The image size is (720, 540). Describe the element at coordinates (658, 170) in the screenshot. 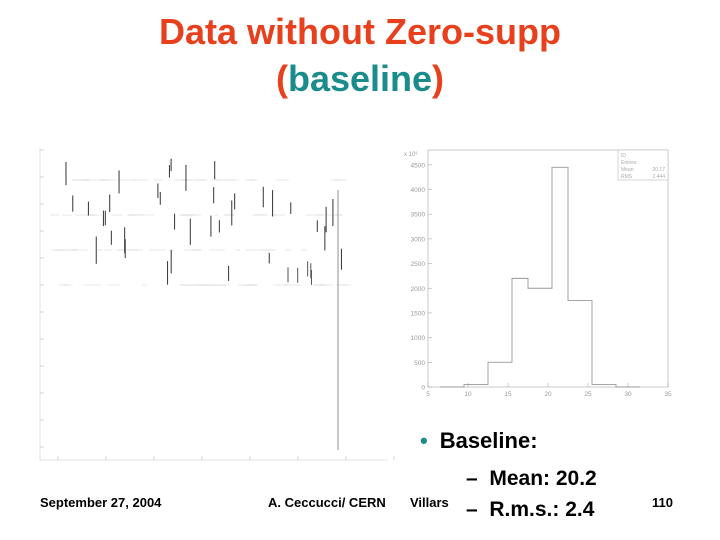

I see `stats-value-2: 20.17` at that location.